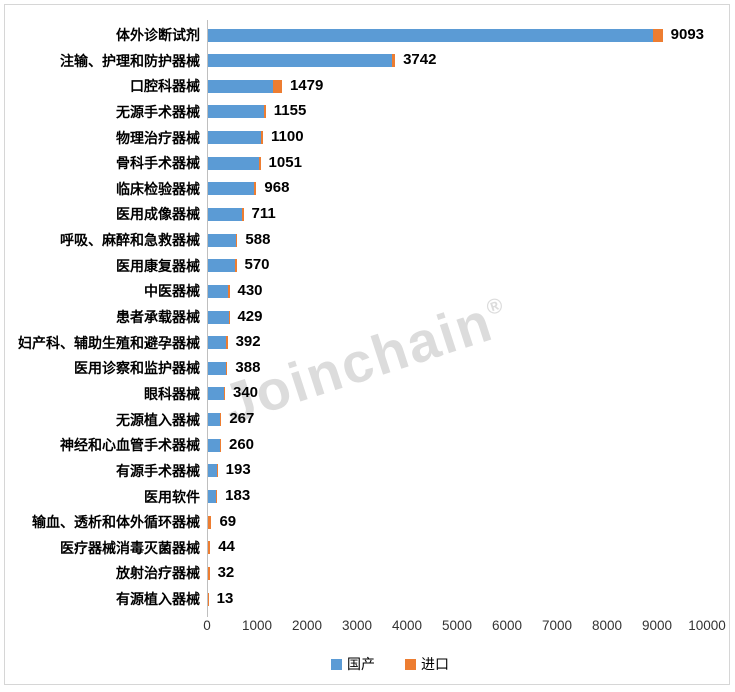 The height and width of the screenshot is (692, 735). I want to click on category-label: 中医器械, so click(172, 291).